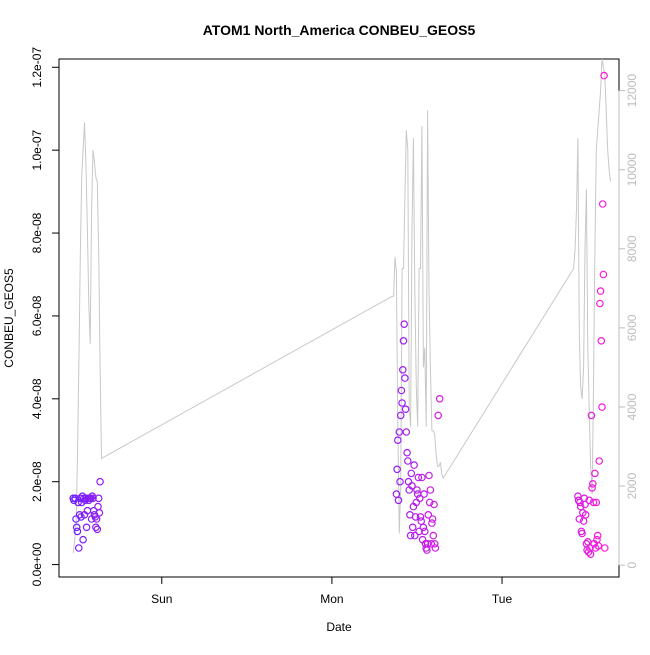 Image resolution: width=650 pixels, height=655 pixels. I want to click on y-right-tick-label: 0, so click(632, 564).